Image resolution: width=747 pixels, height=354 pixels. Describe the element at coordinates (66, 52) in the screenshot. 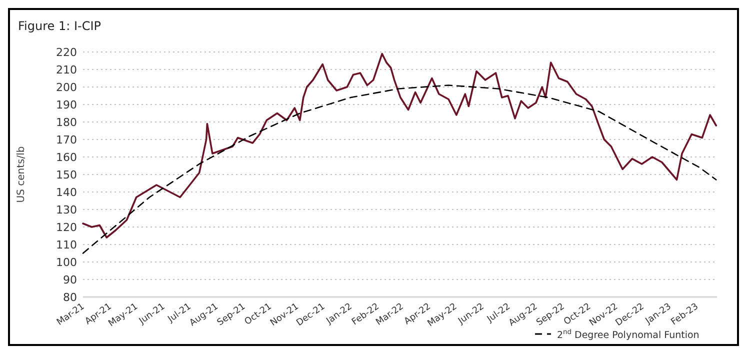

I see `y-tick-label: 220` at that location.